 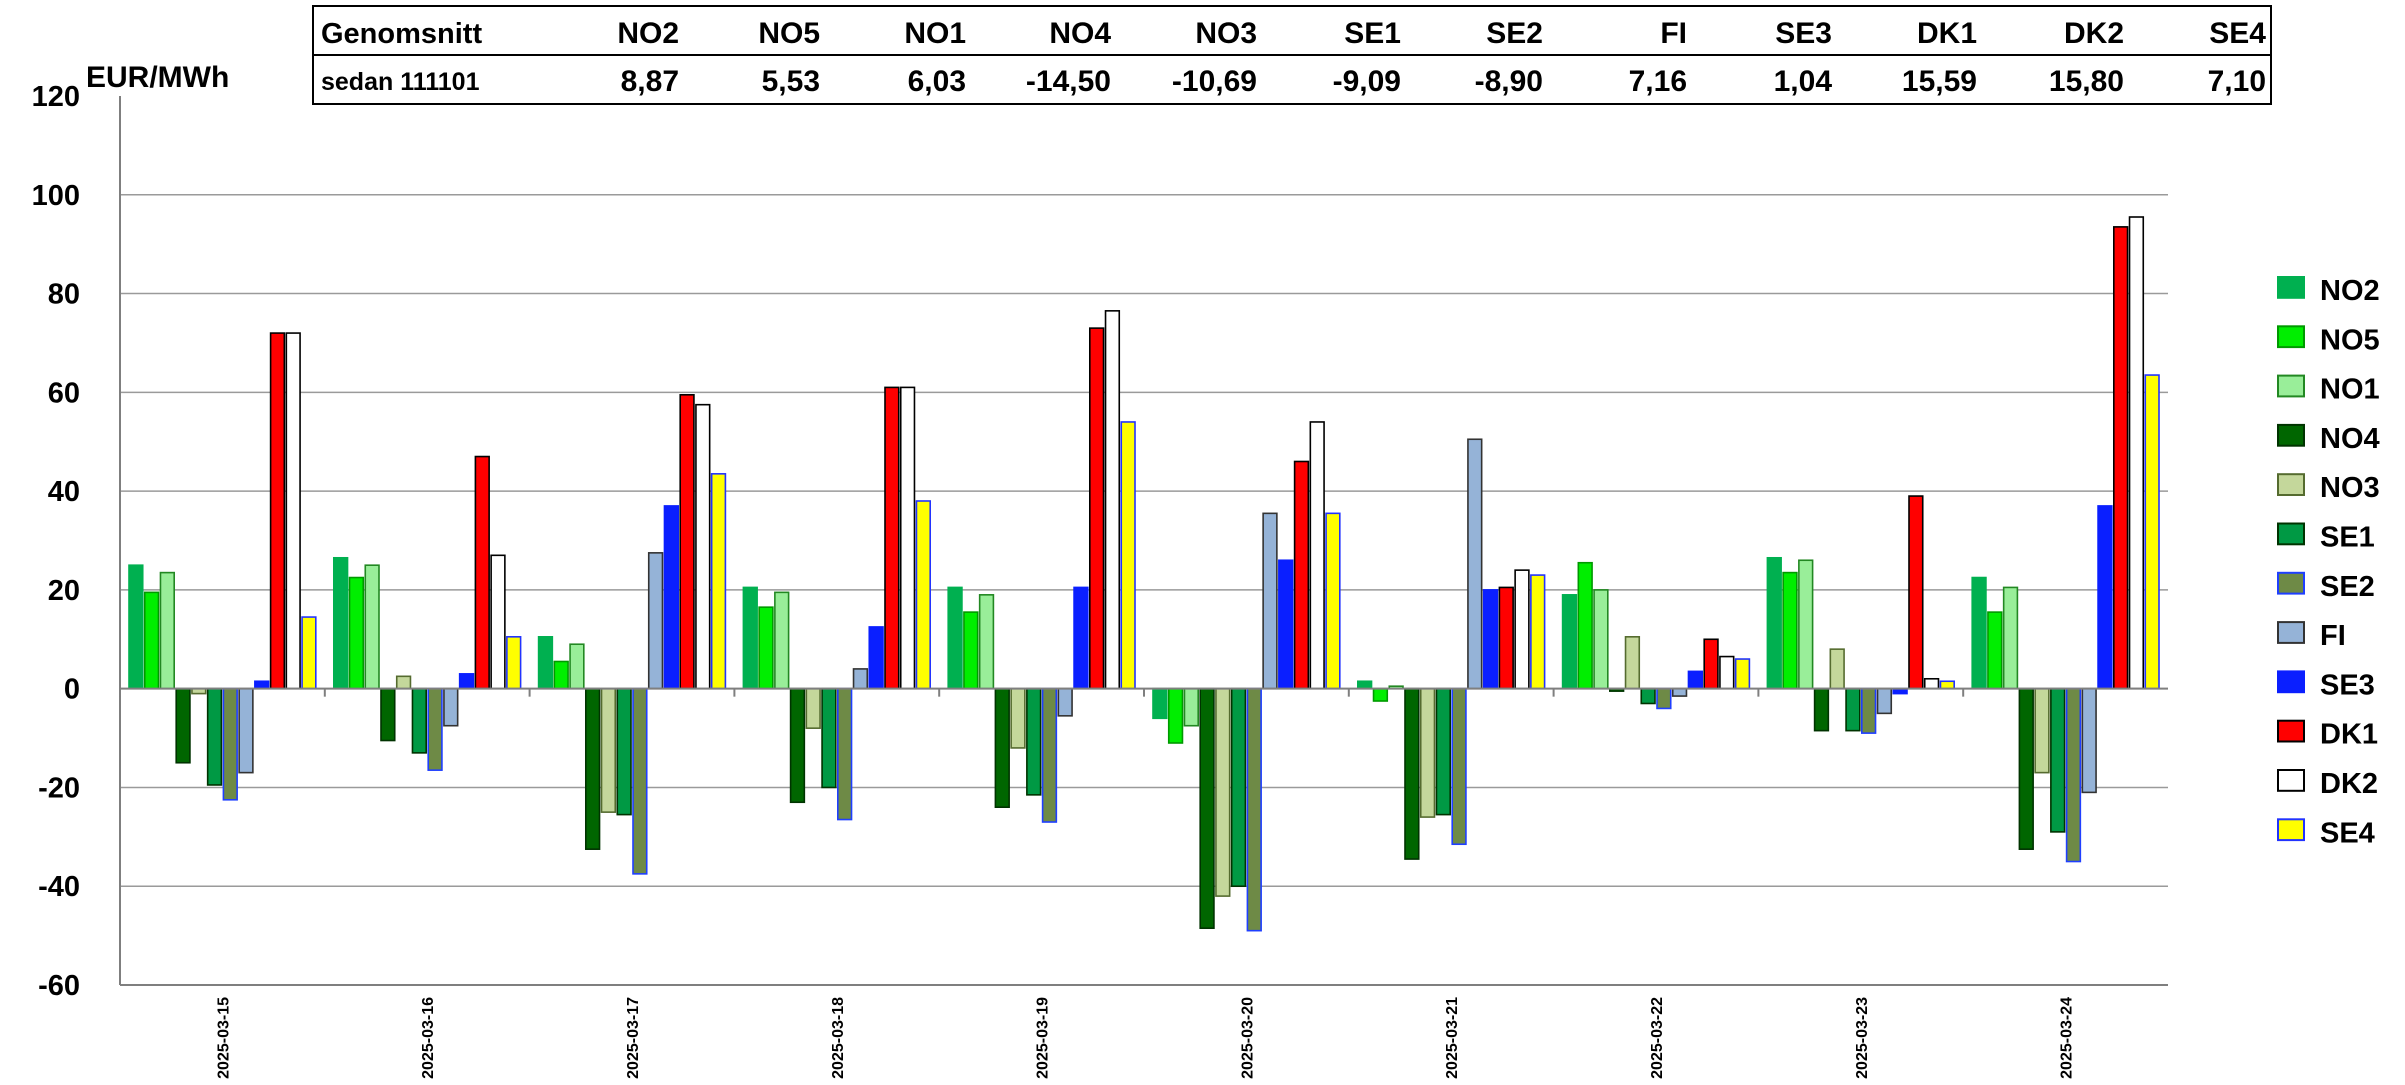 What do you see at coordinates (157, 77) in the screenshot?
I see `y-axis-label: EUR/MWh` at bounding box center [157, 77].